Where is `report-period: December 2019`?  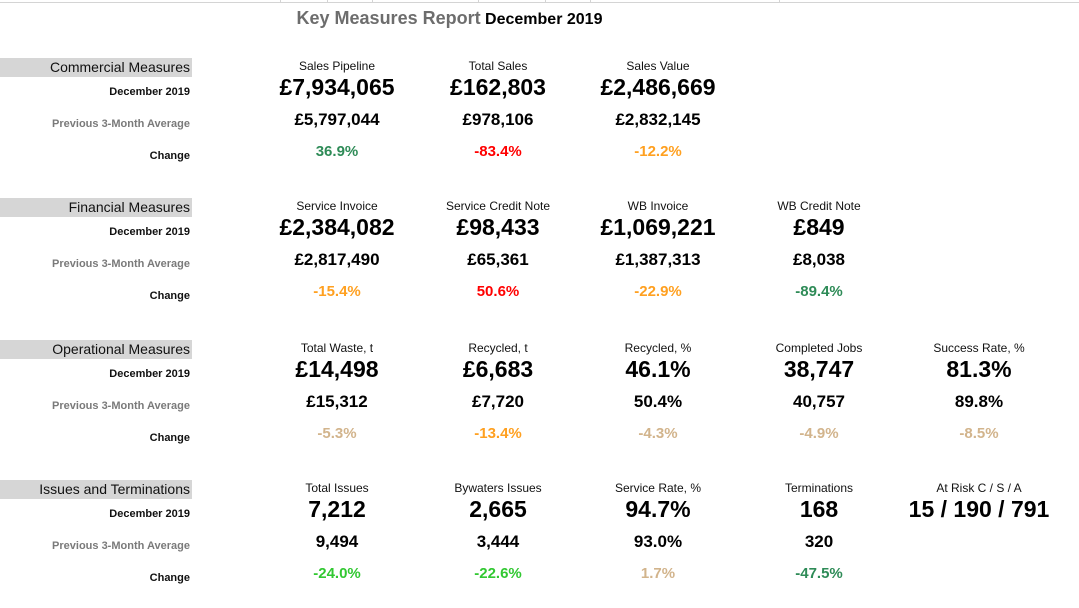 report-period: December 2019 is located at coordinates (544, 19).